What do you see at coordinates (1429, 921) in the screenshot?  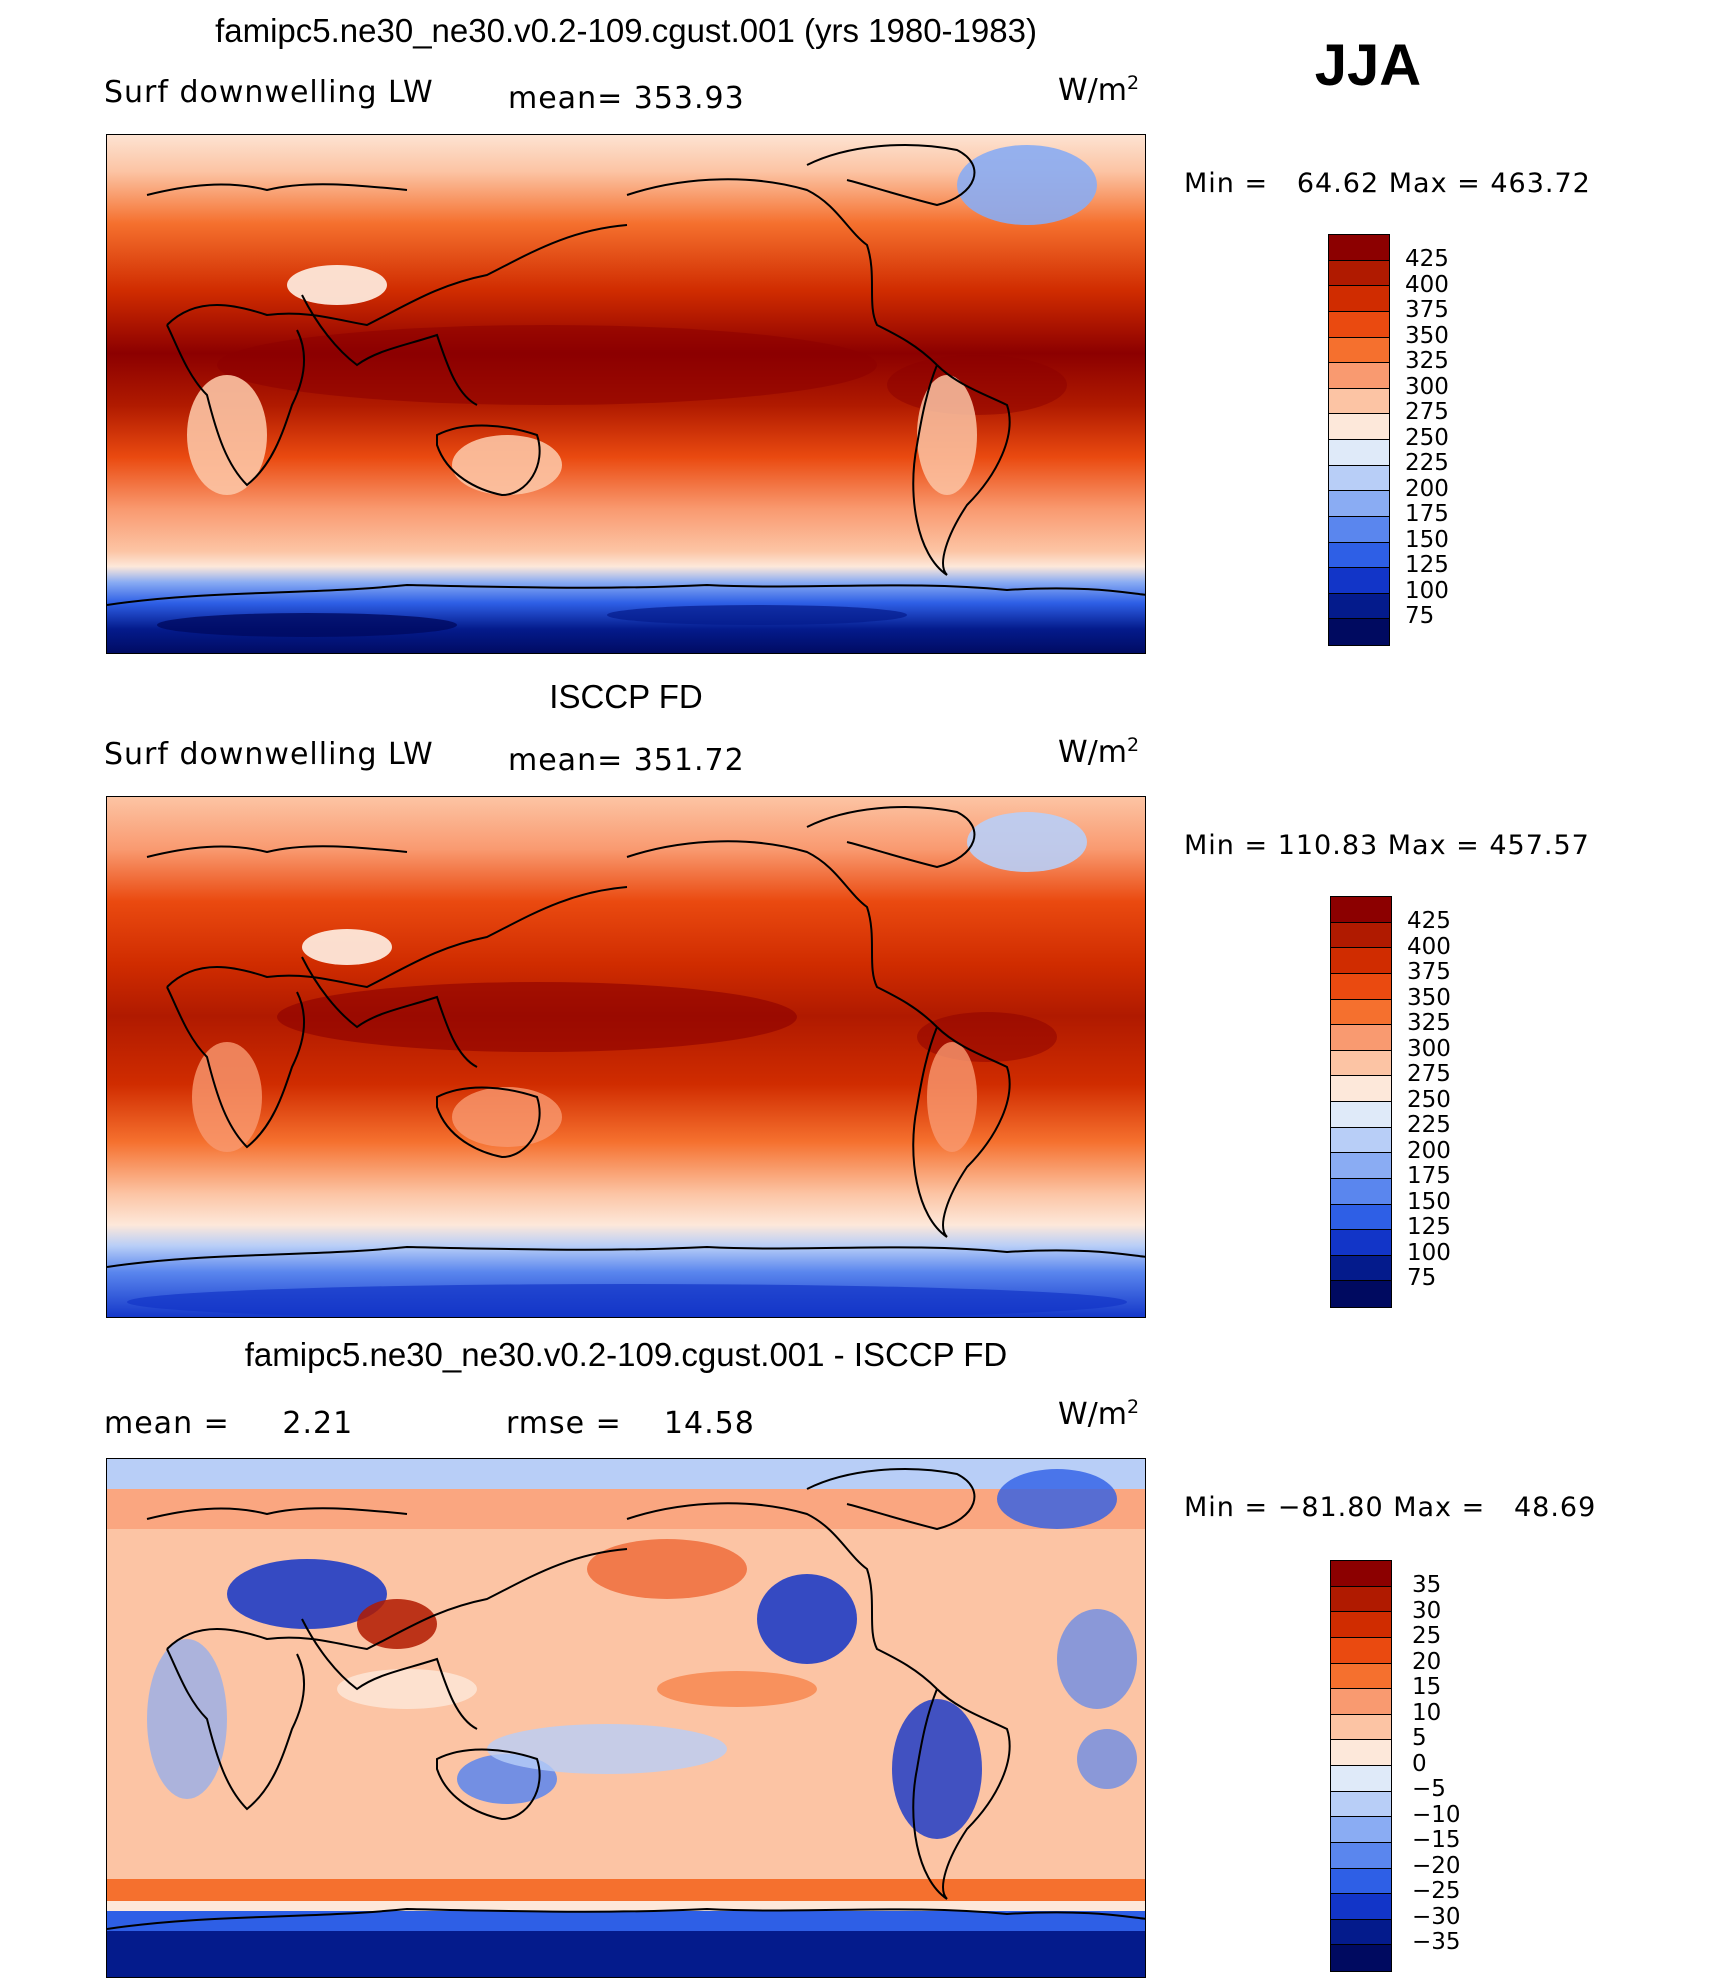 I see `colorbar-tick-label: 425` at bounding box center [1429, 921].